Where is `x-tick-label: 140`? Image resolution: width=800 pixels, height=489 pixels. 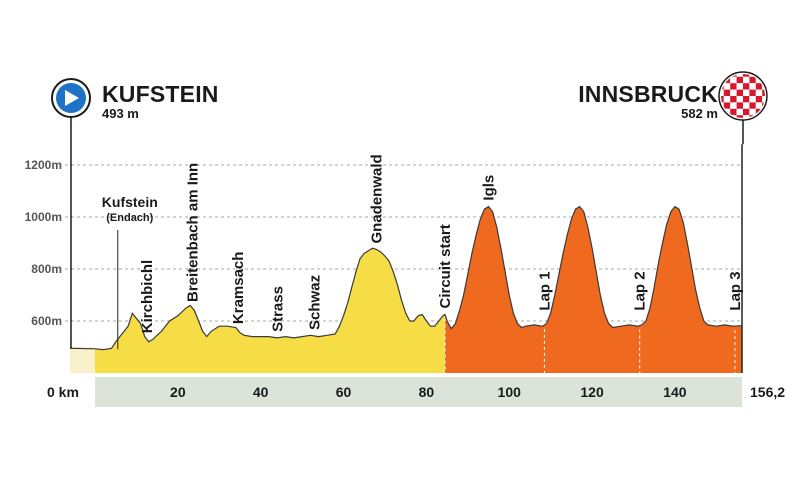 x-tick-label: 140 is located at coordinates (675, 392).